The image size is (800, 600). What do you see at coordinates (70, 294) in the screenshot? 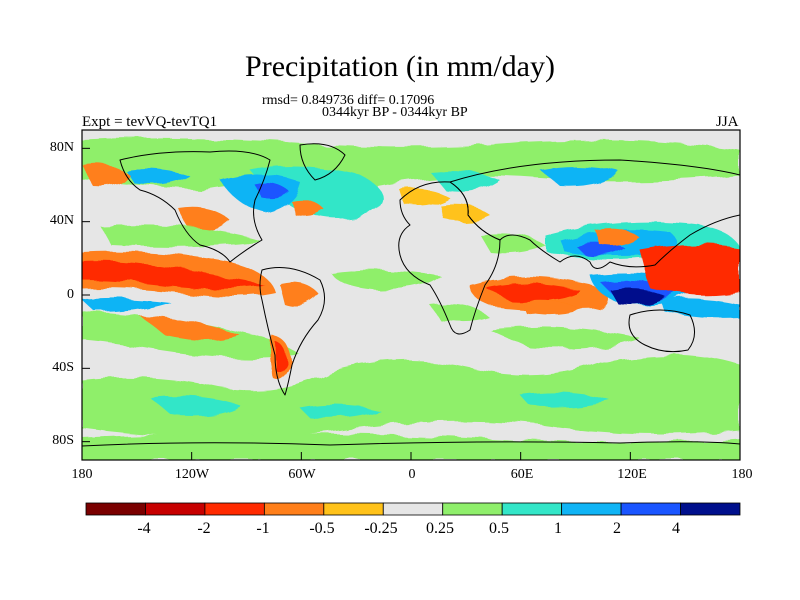
I see `lat-tick-label-equator: 0` at bounding box center [70, 294].